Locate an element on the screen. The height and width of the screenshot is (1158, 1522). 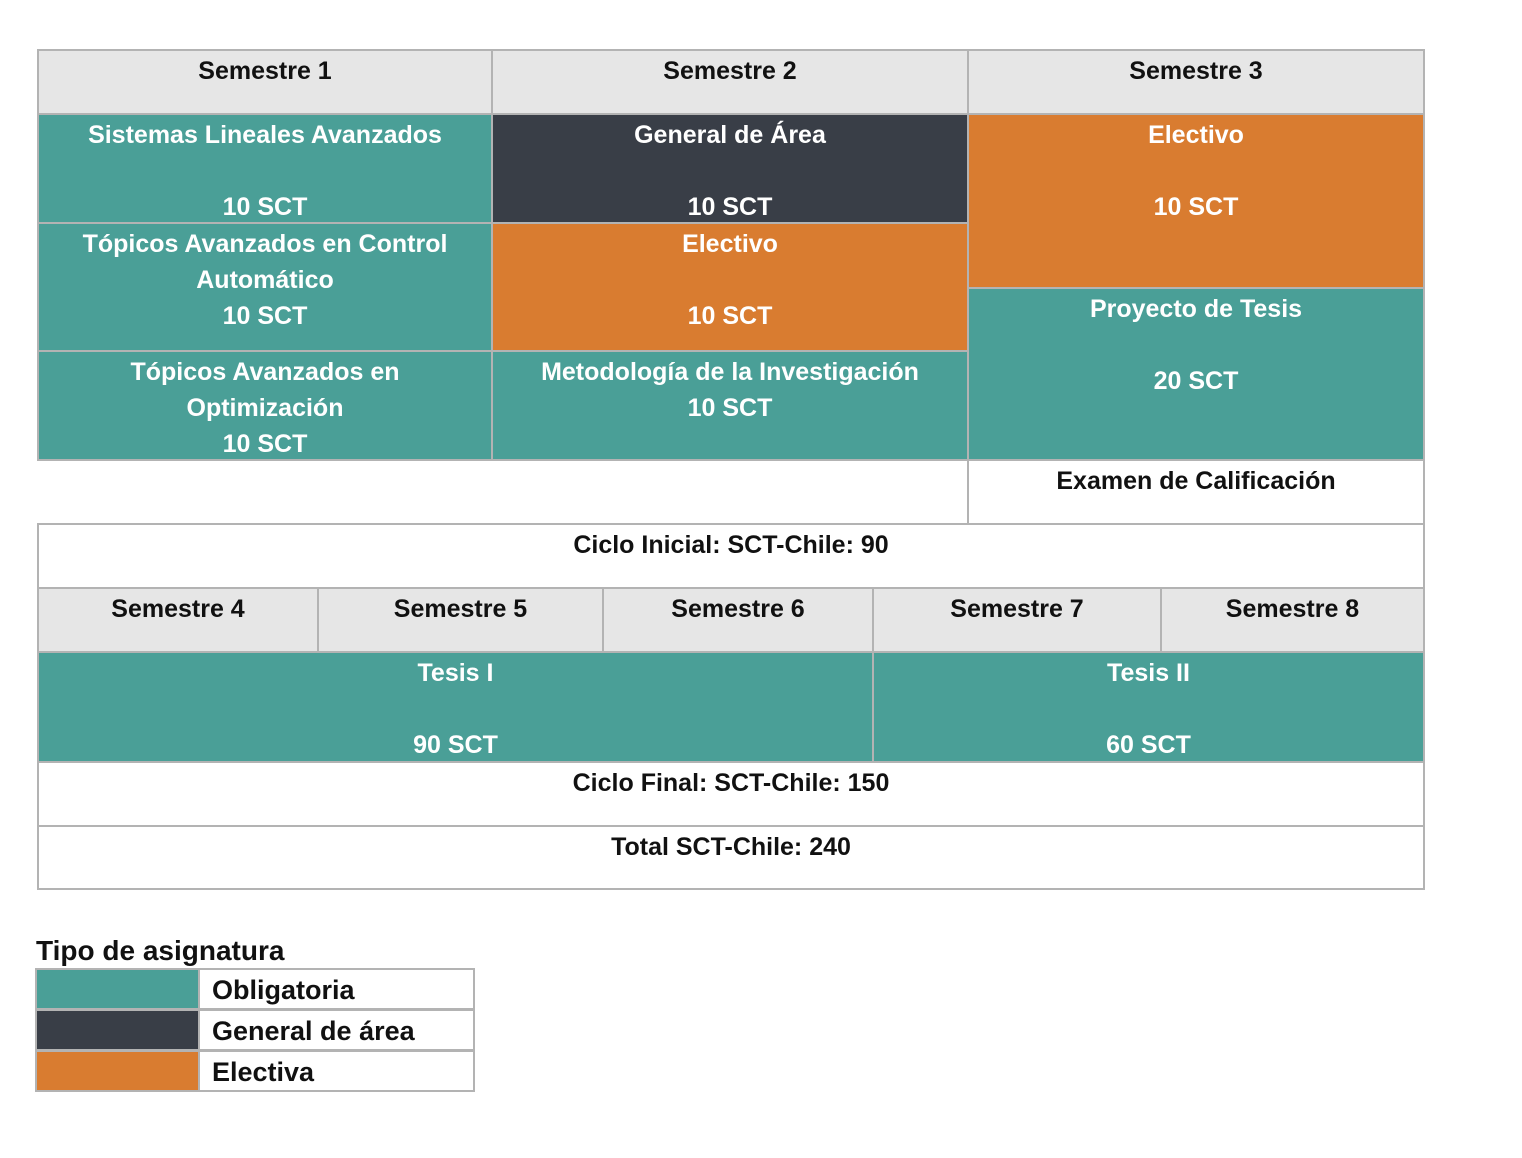
semester-5-header: Semestre 5 is located at coordinates (460, 620).